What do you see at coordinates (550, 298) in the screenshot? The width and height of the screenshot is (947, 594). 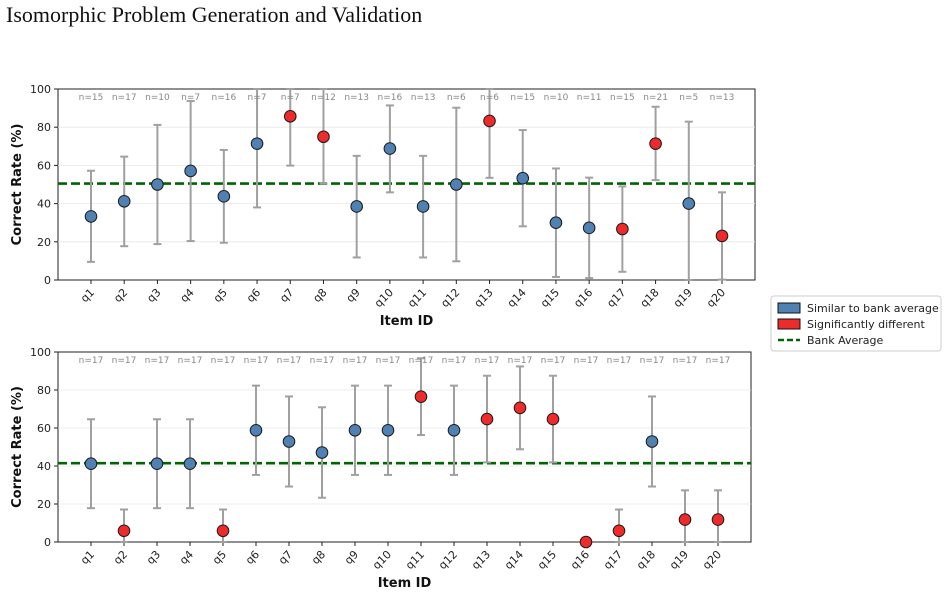 I see `top-x-tick-label: q15` at bounding box center [550, 298].